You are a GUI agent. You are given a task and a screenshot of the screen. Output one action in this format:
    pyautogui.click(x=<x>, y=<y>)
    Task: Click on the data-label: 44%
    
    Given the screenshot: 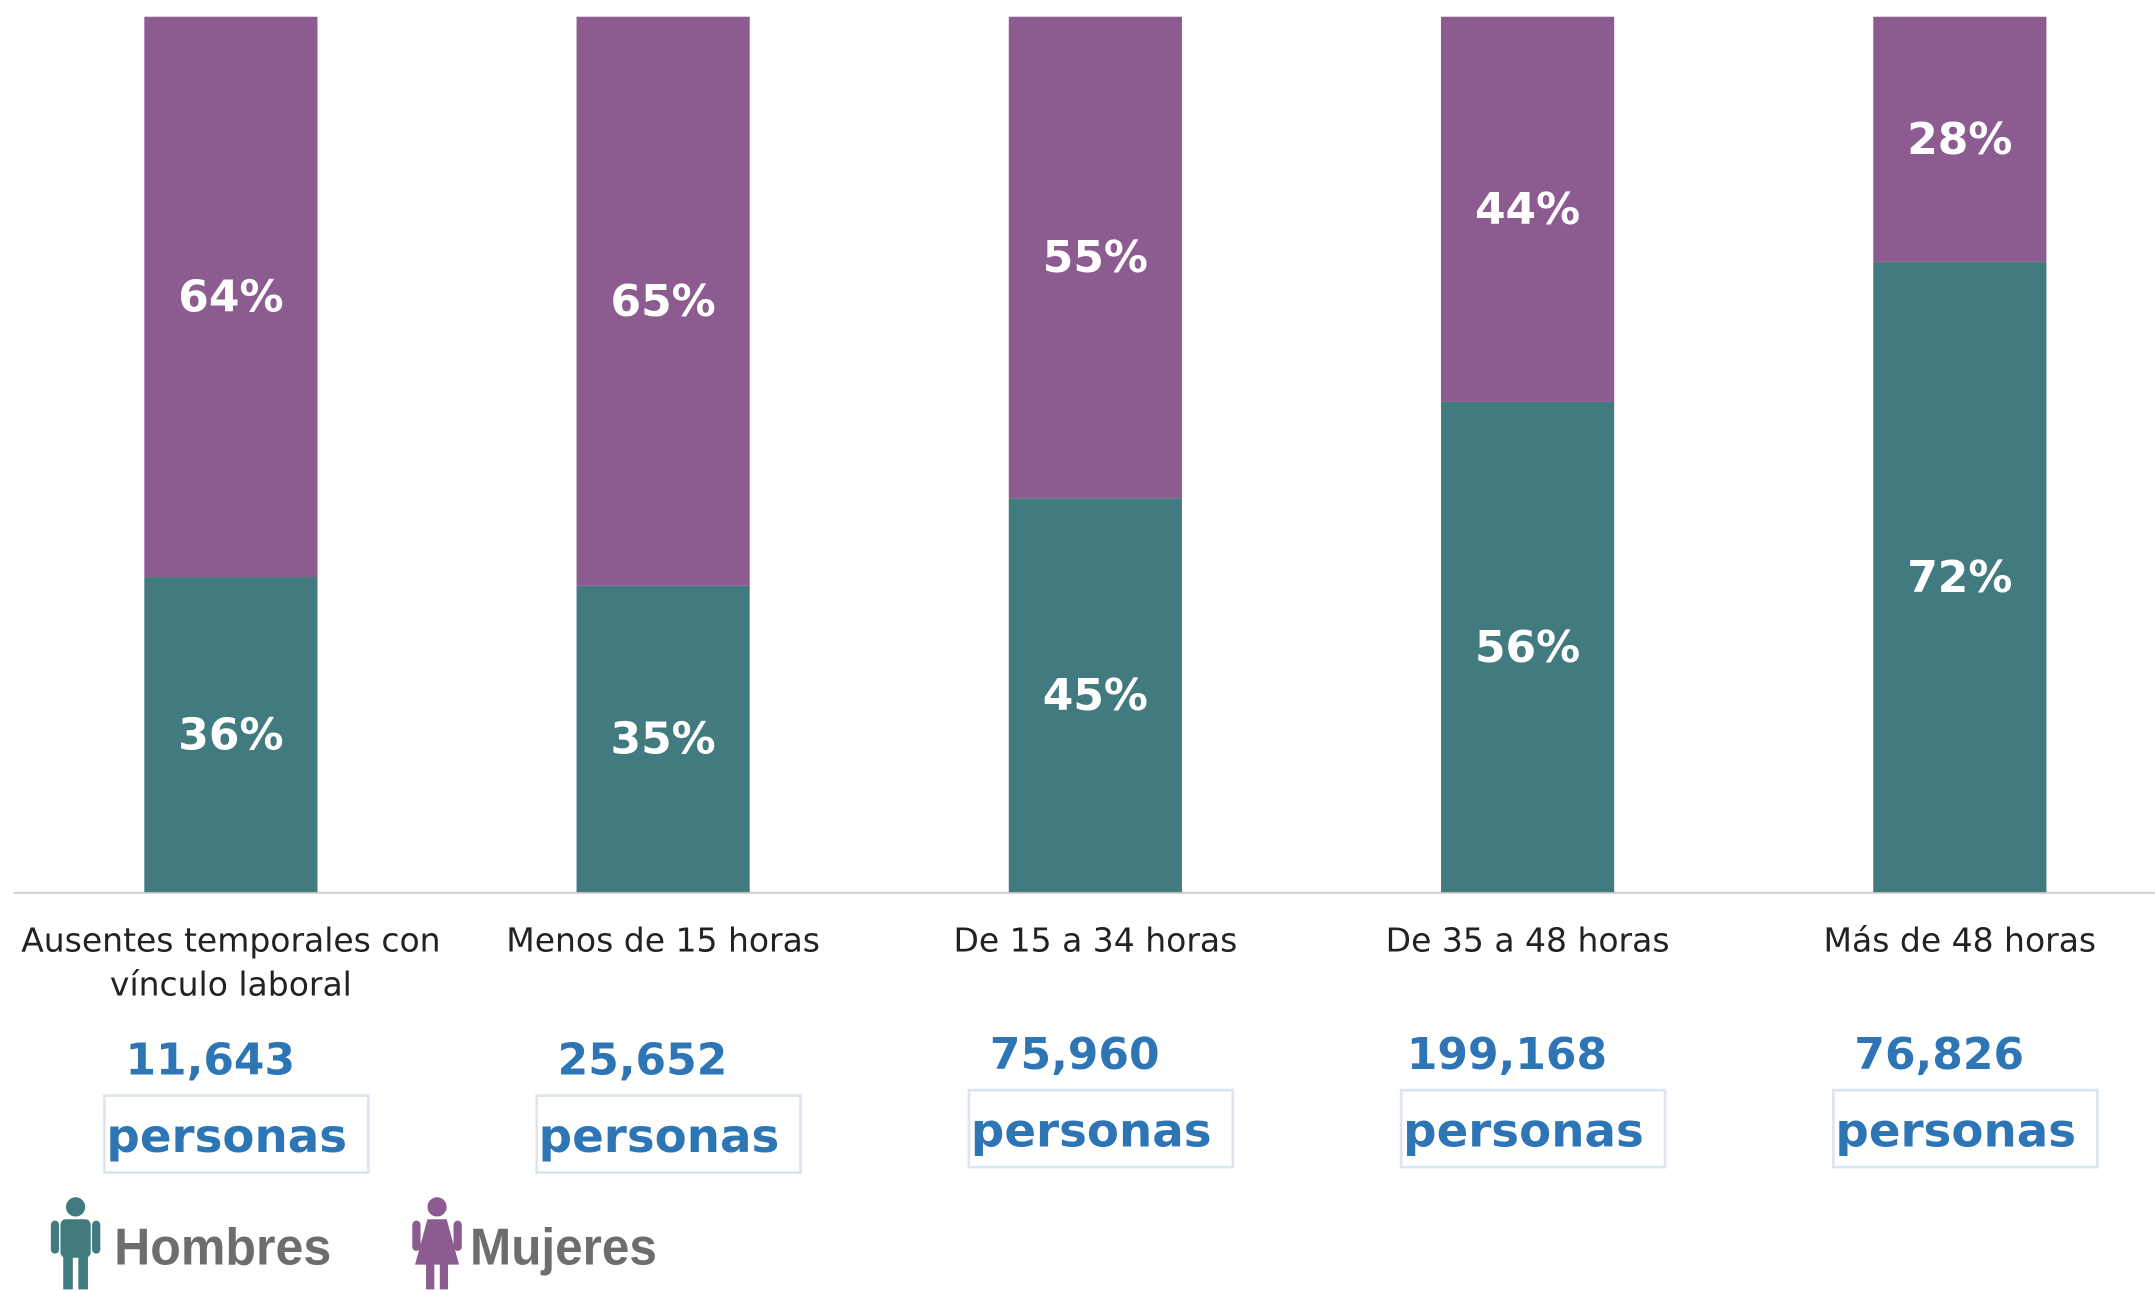 What is the action you would take?
    pyautogui.click(x=1527, y=209)
    